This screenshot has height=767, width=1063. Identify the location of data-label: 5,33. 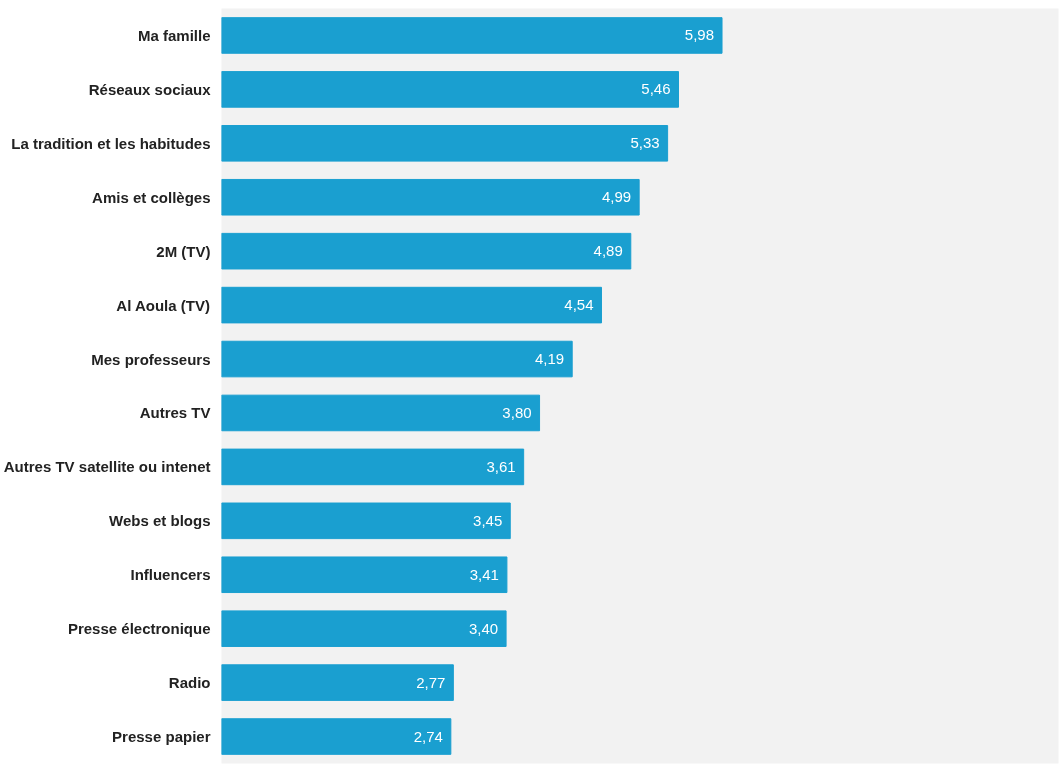
(645, 143).